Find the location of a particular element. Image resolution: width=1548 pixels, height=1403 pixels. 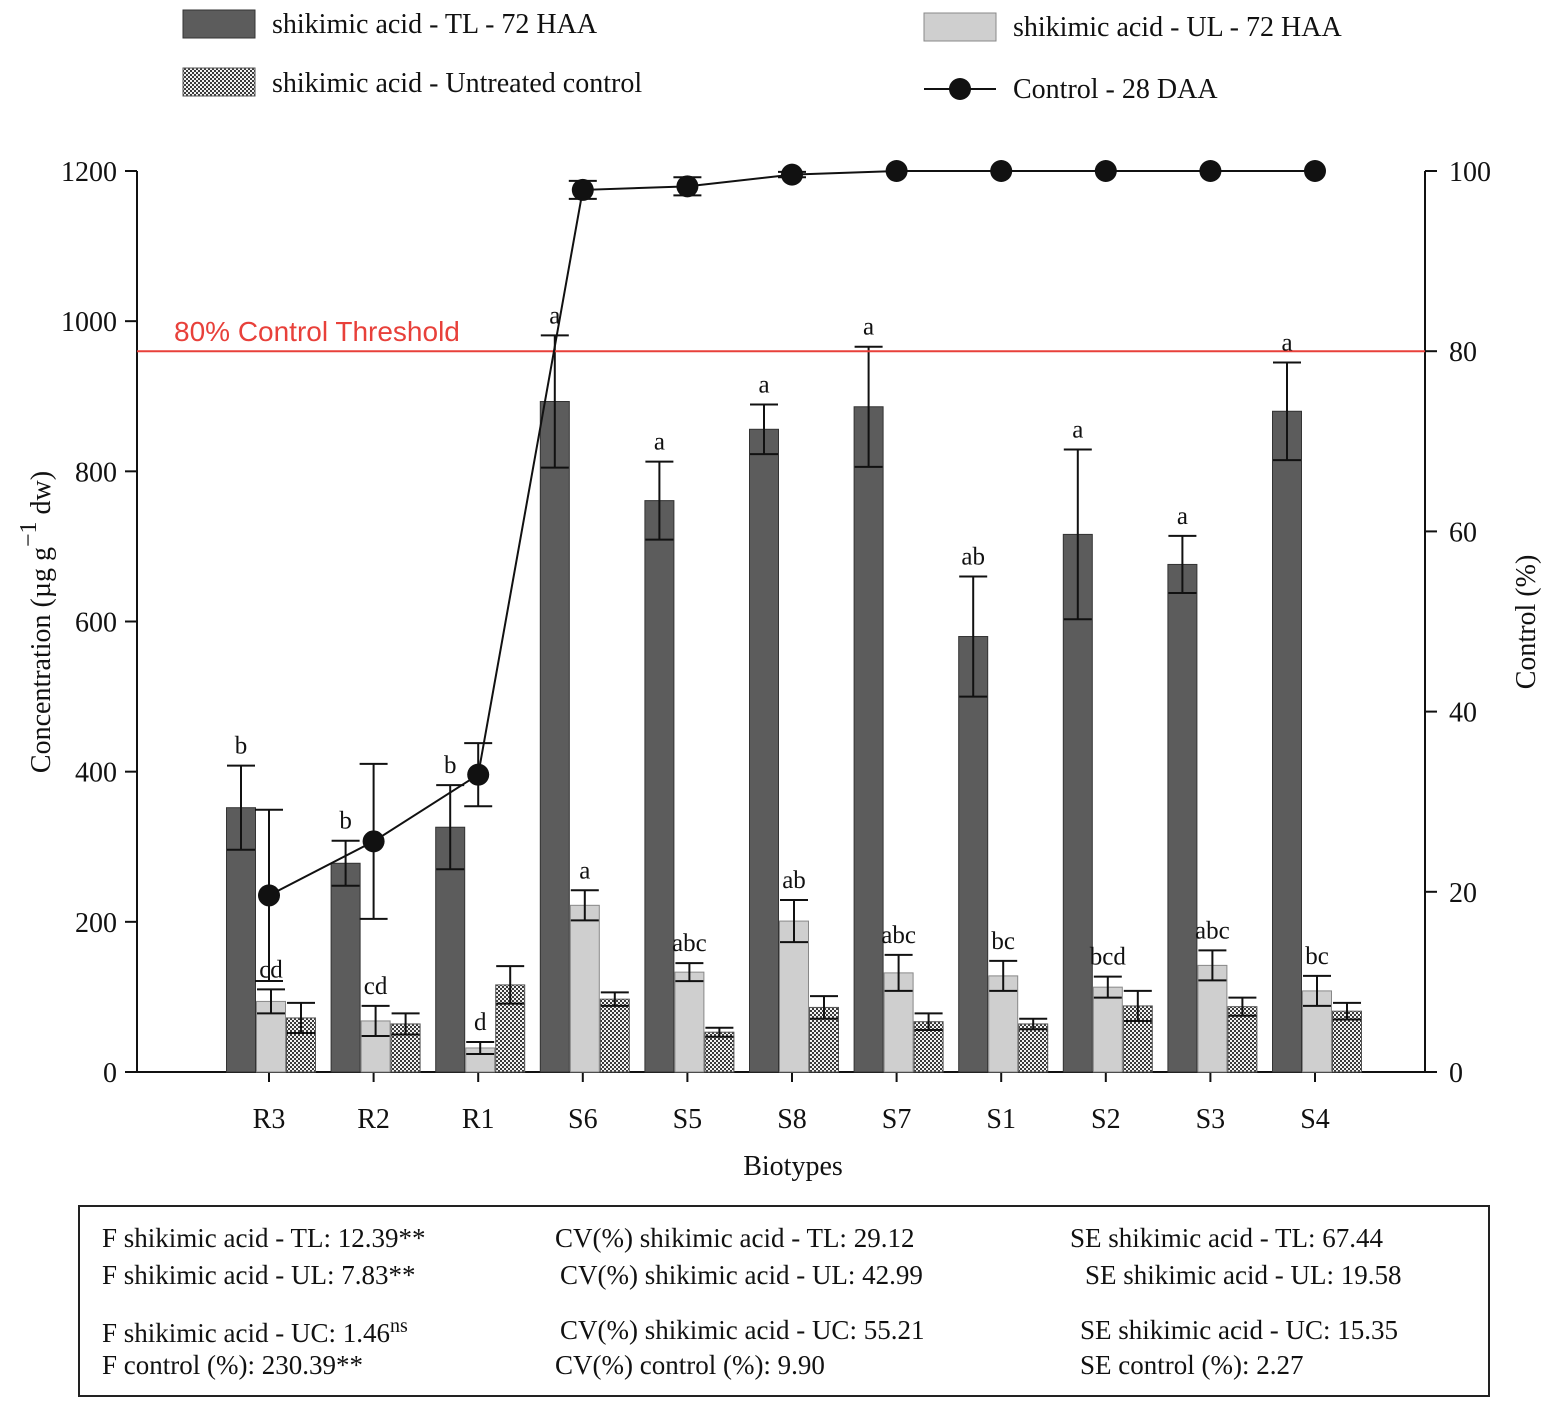

legend-swatch-uc is located at coordinates (219, 82).